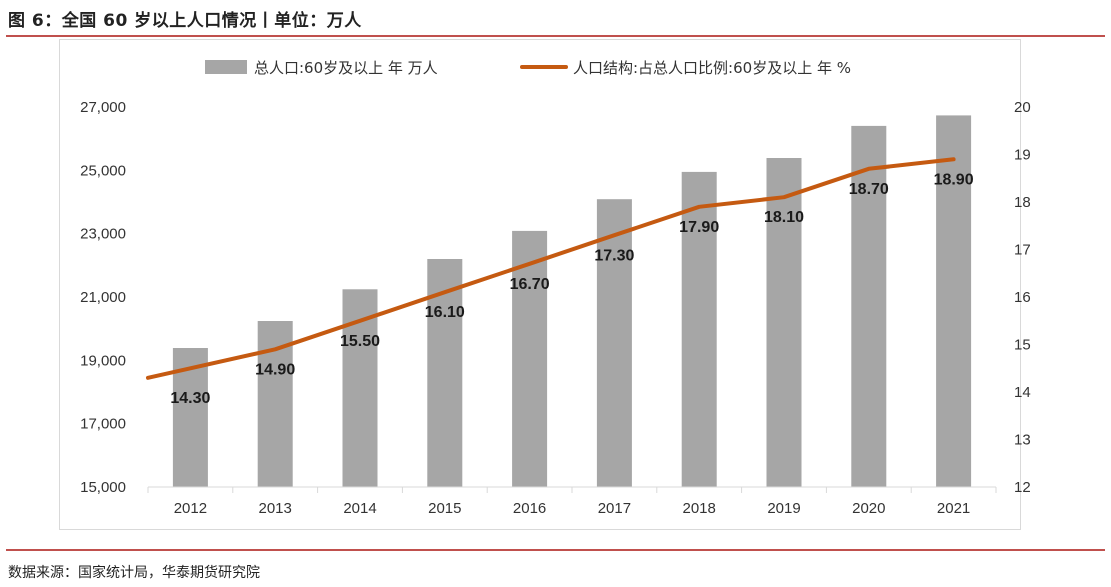 The image size is (1111, 587). I want to click on x-tick-label-2015: 2015, so click(444, 508).